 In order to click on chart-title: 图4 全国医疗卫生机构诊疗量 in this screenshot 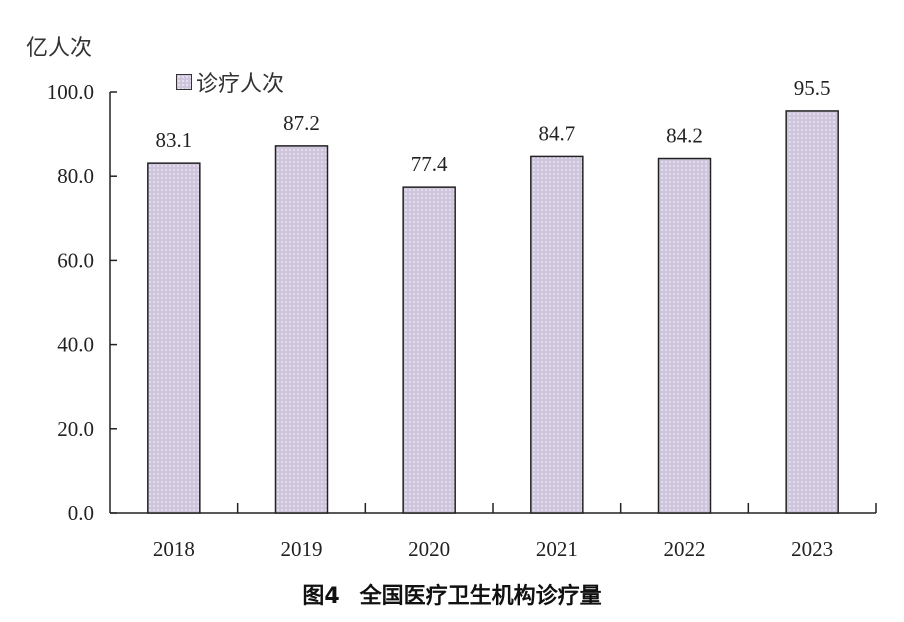, I will do `click(452, 594)`.